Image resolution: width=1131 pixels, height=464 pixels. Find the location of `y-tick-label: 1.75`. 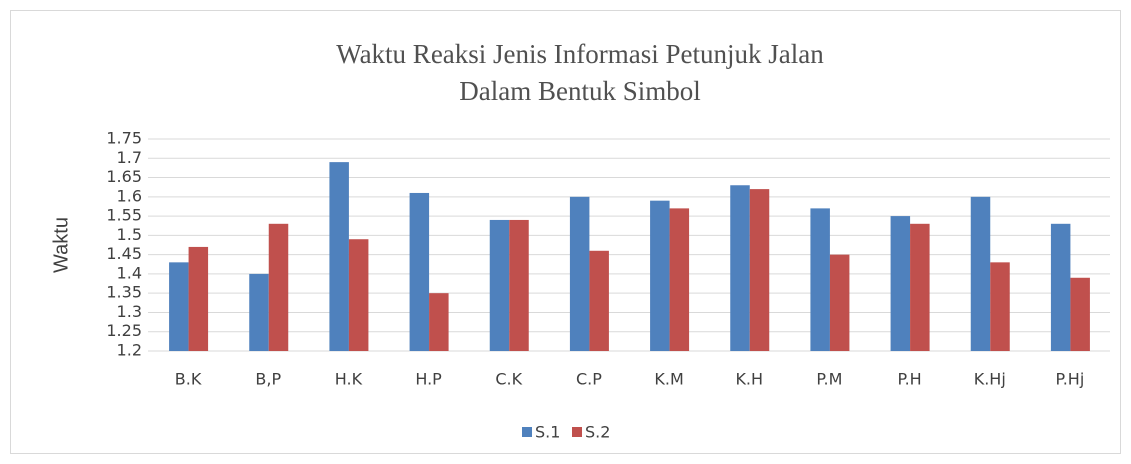

y-tick-label: 1.75 is located at coordinates (124, 138).